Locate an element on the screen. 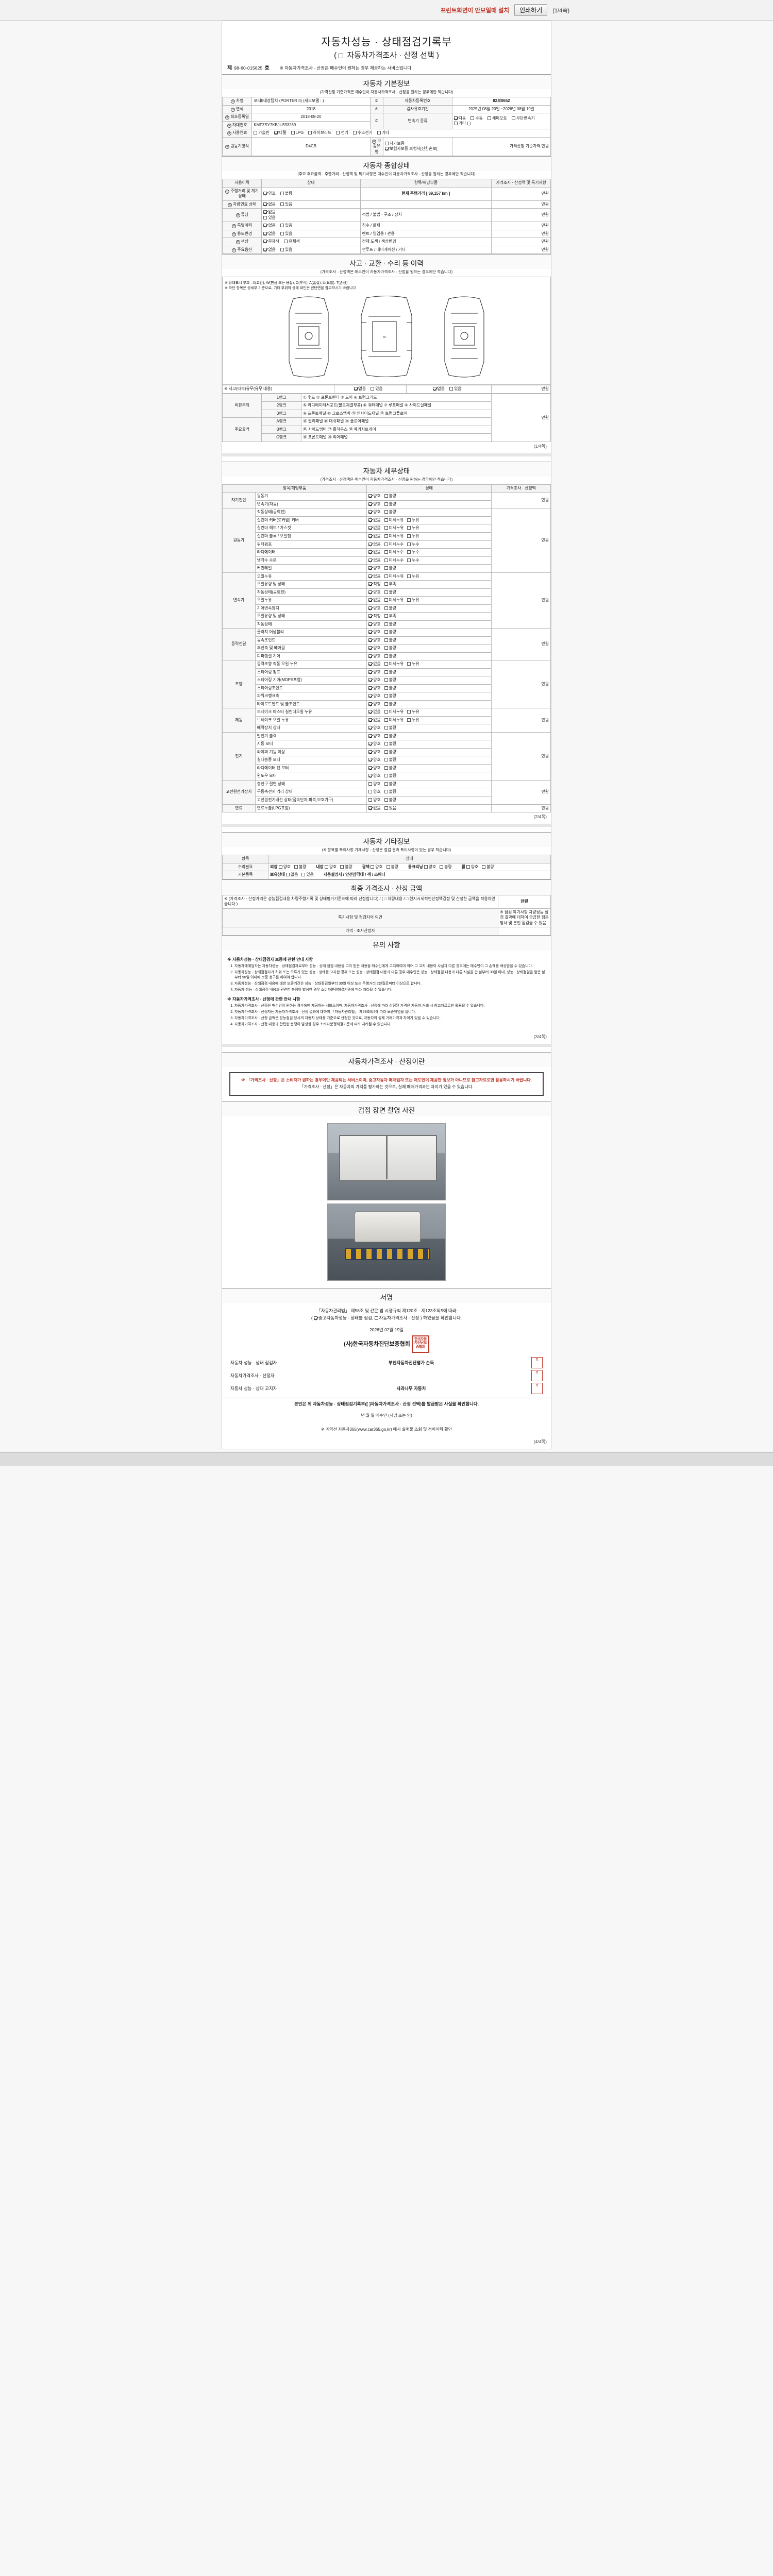 Image resolution: width=773 pixels, height=2576 pixels. etc-state-option-0: 없음 is located at coordinates (292, 875).